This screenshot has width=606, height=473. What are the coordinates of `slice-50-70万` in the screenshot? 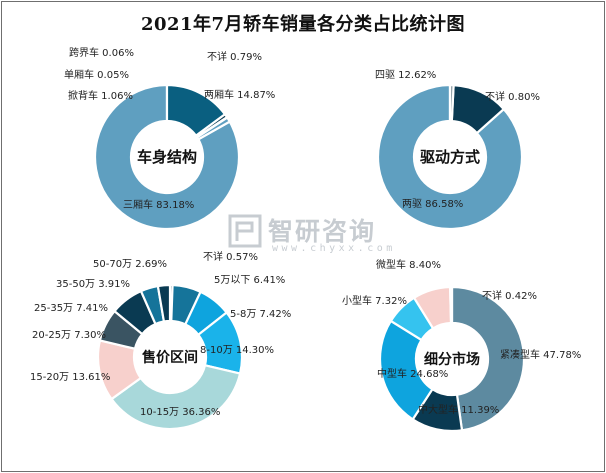 It's located at (164, 303).